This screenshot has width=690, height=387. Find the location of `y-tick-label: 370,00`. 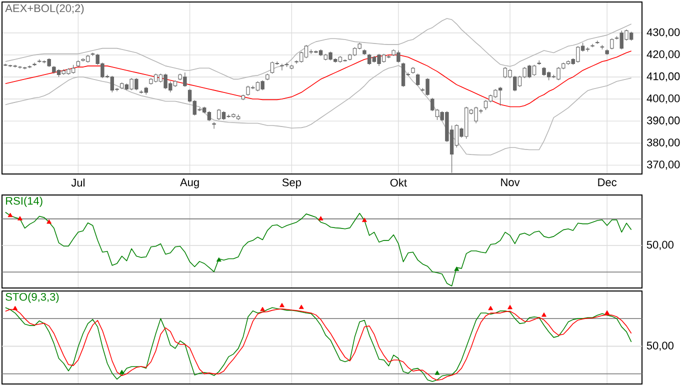

y-tick-label: 370,00 is located at coordinates (663, 165).